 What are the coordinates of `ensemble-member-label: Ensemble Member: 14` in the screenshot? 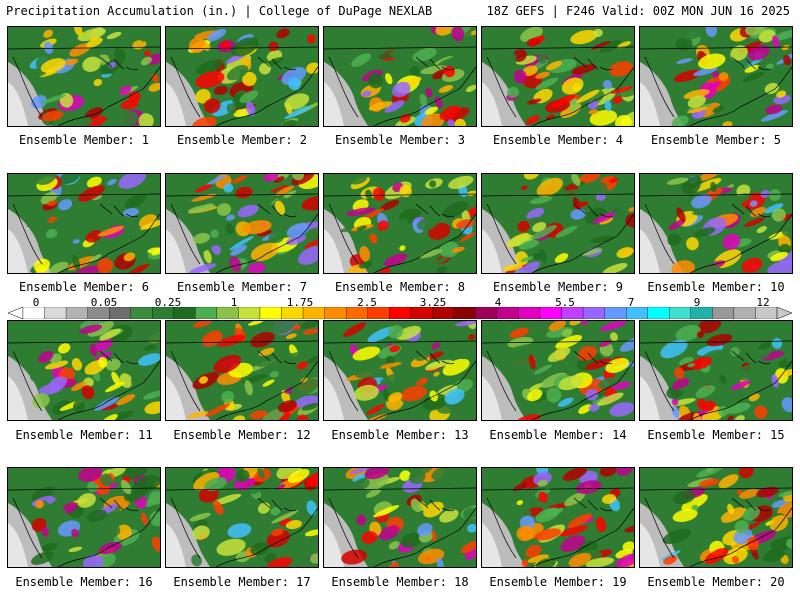 It's located at (558, 435).